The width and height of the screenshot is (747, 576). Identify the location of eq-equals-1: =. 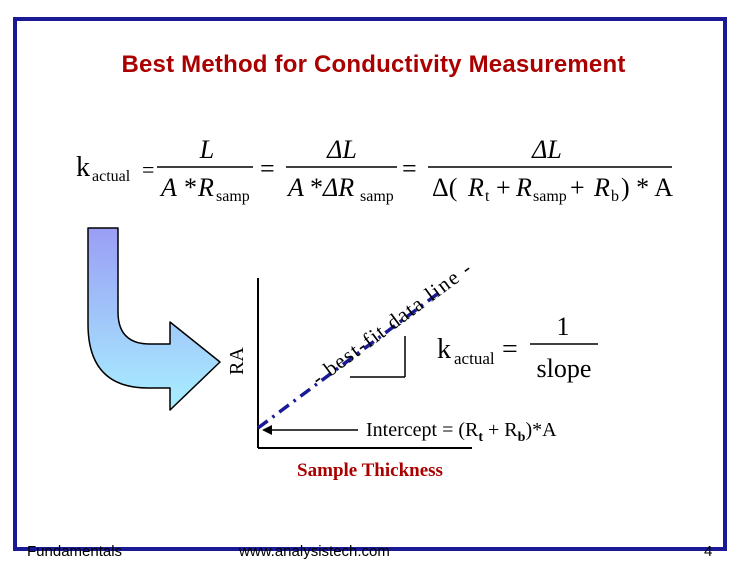
(148, 169).